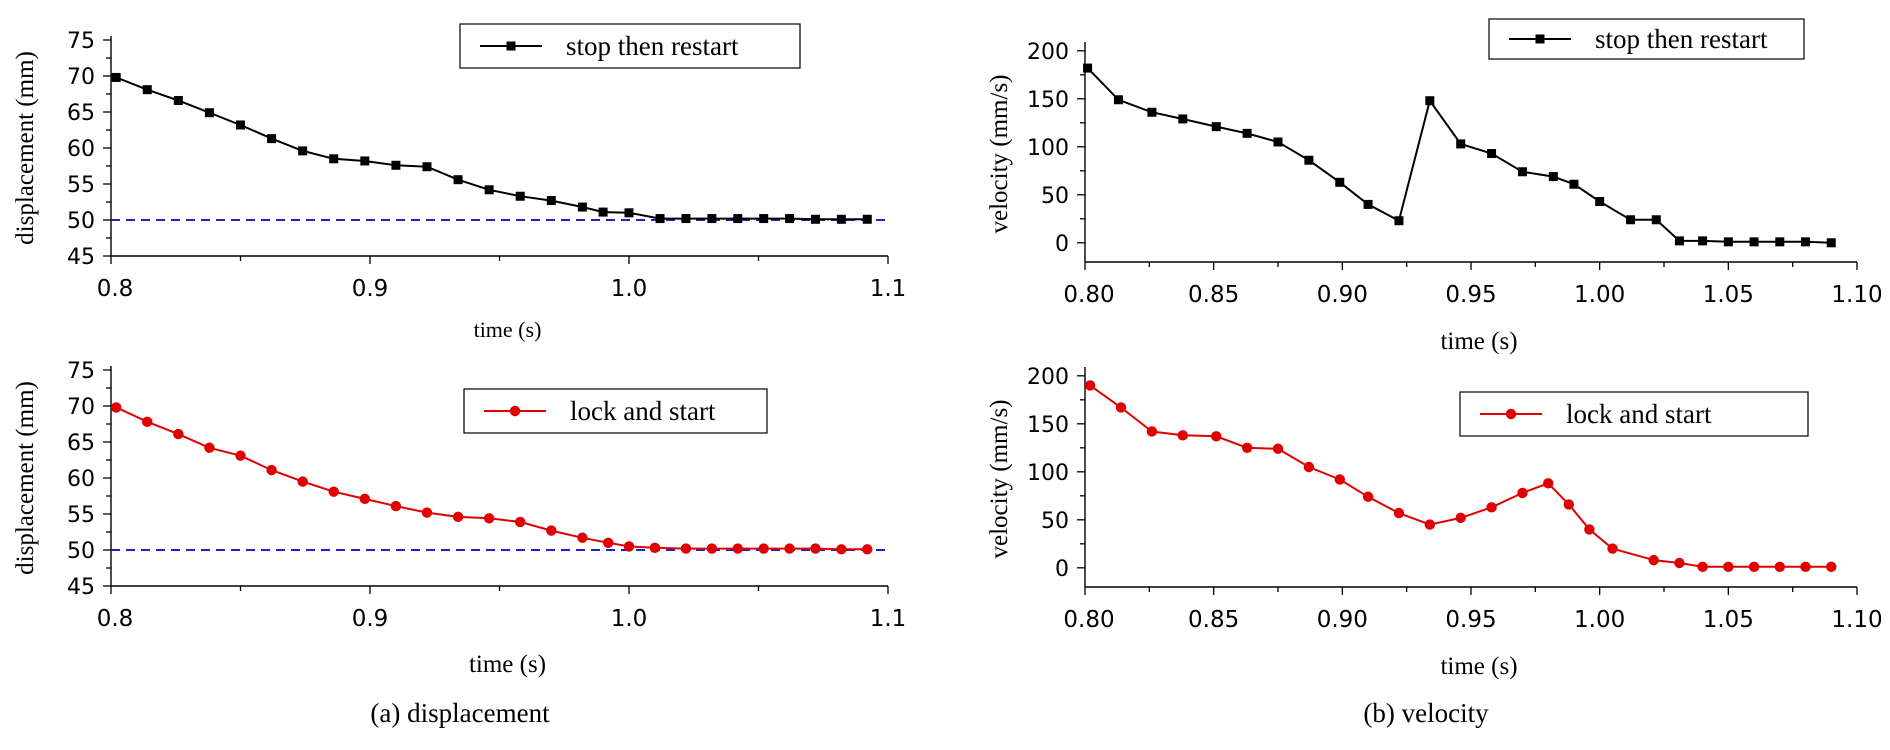 This screenshot has height=750, width=1890. What do you see at coordinates (81, 41) in the screenshot?
I see `y-tick-label: 75` at bounding box center [81, 41].